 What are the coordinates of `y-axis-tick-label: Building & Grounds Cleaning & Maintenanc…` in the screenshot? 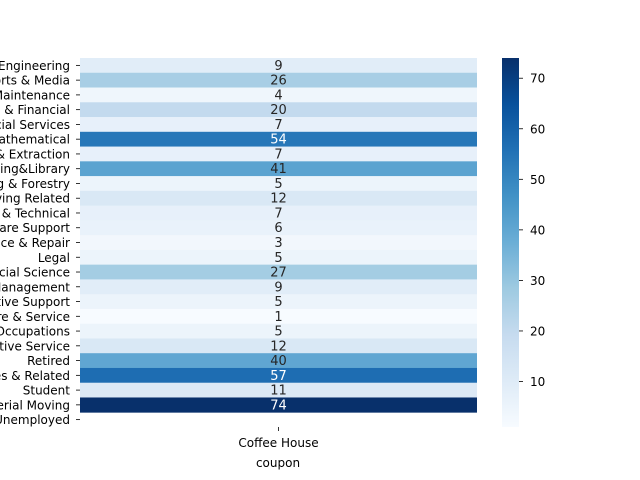 It's located at (35, 95).